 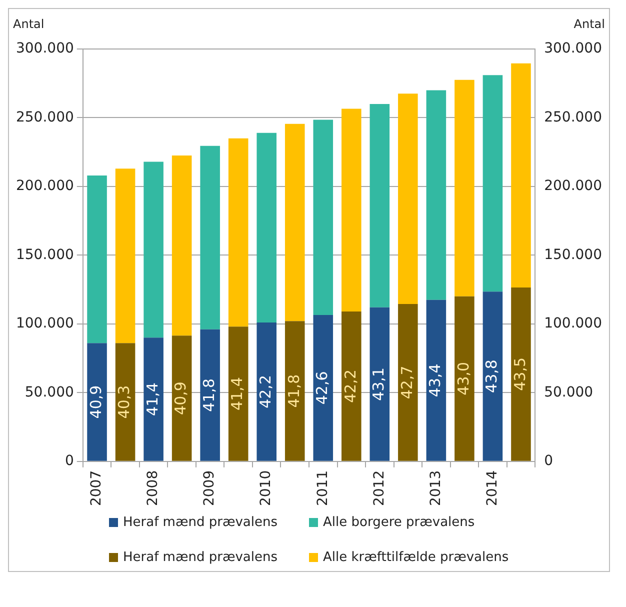 I want to click on legend-label: Alle borgere prævalens, so click(x=399, y=522).